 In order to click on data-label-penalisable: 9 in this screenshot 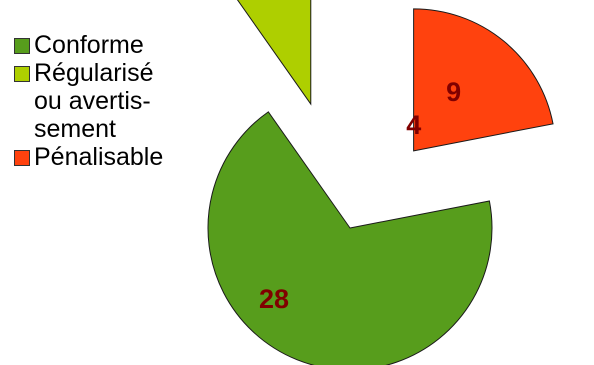, I will do `click(453, 92)`.